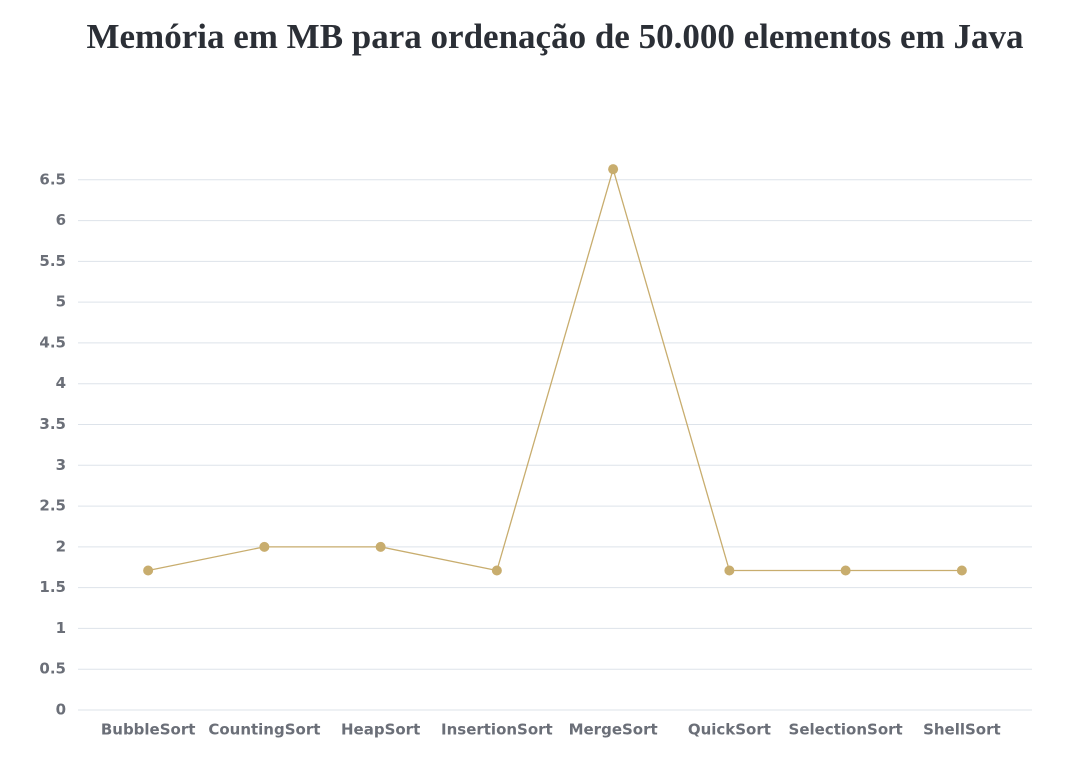 The image size is (1073, 759). What do you see at coordinates (729, 730) in the screenshot?
I see `x-tick-label: QuickSort` at bounding box center [729, 730].